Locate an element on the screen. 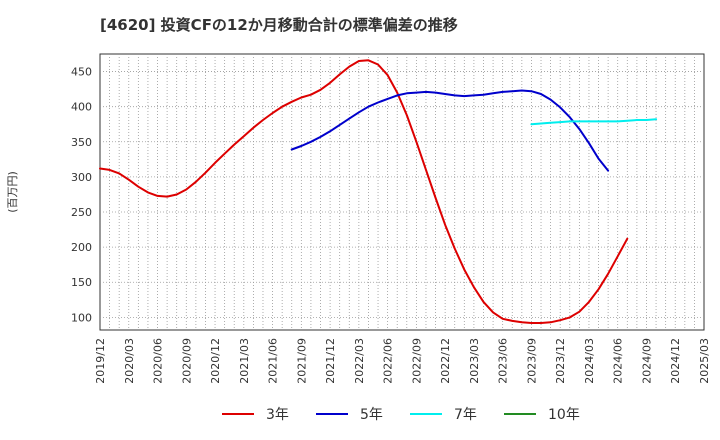  y-tick-label: 450 is located at coordinates (81, 72).